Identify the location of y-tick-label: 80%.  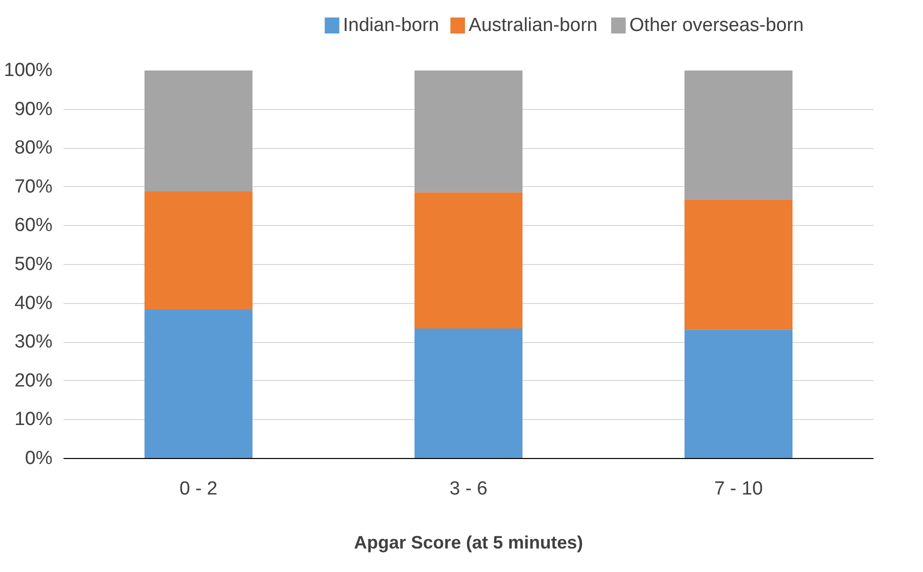
(33, 148).